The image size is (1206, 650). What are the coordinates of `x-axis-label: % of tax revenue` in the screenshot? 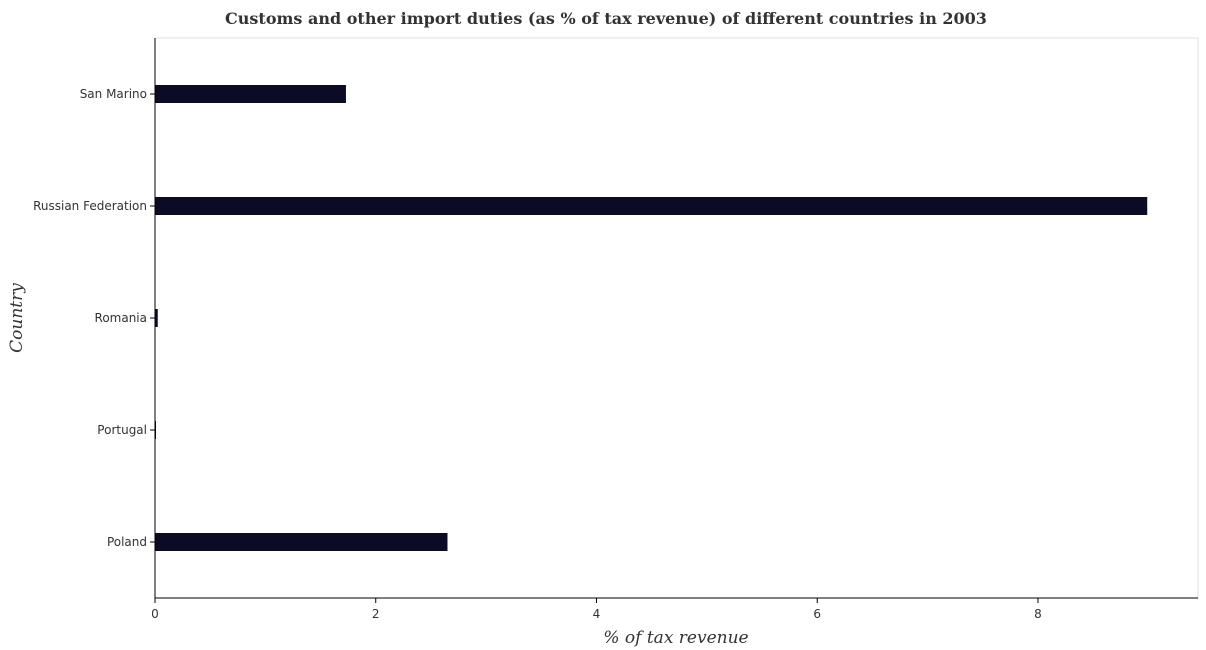 It's located at (675, 638).